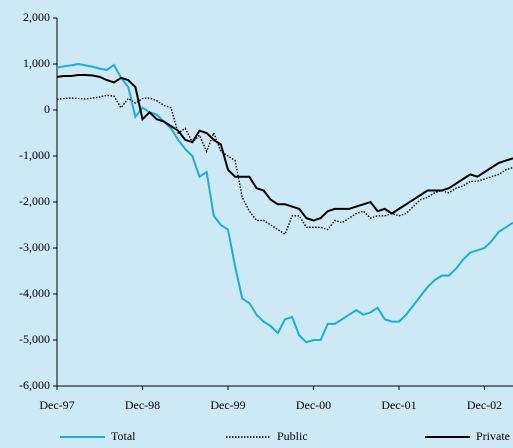 The height and width of the screenshot is (448, 513). What do you see at coordinates (36, 63) in the screenshot?
I see `y-tick-label: 1,000` at bounding box center [36, 63].